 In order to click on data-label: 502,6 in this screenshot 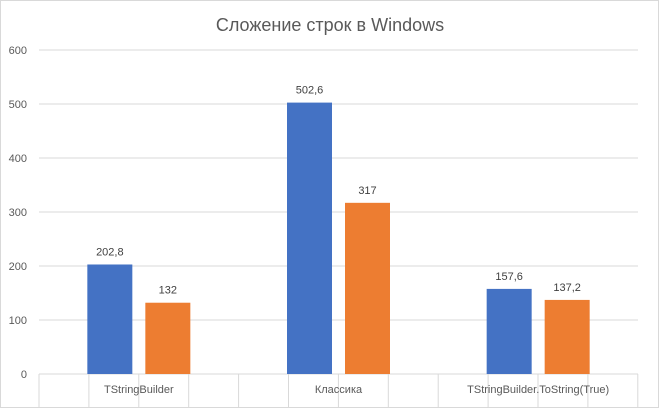, I will do `click(310, 91)`.